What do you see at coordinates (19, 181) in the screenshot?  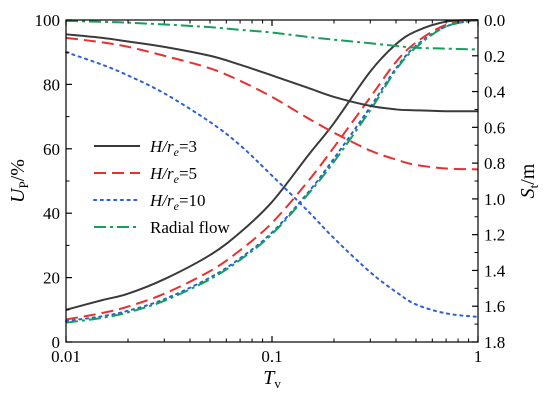 I see `y-left-axis-title: UP/%` at bounding box center [19, 181].